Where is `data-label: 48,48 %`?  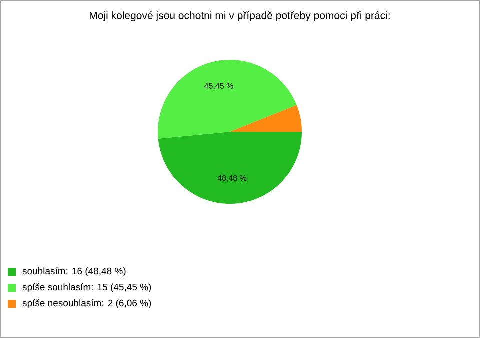 data-label: 48,48 % is located at coordinates (232, 178).